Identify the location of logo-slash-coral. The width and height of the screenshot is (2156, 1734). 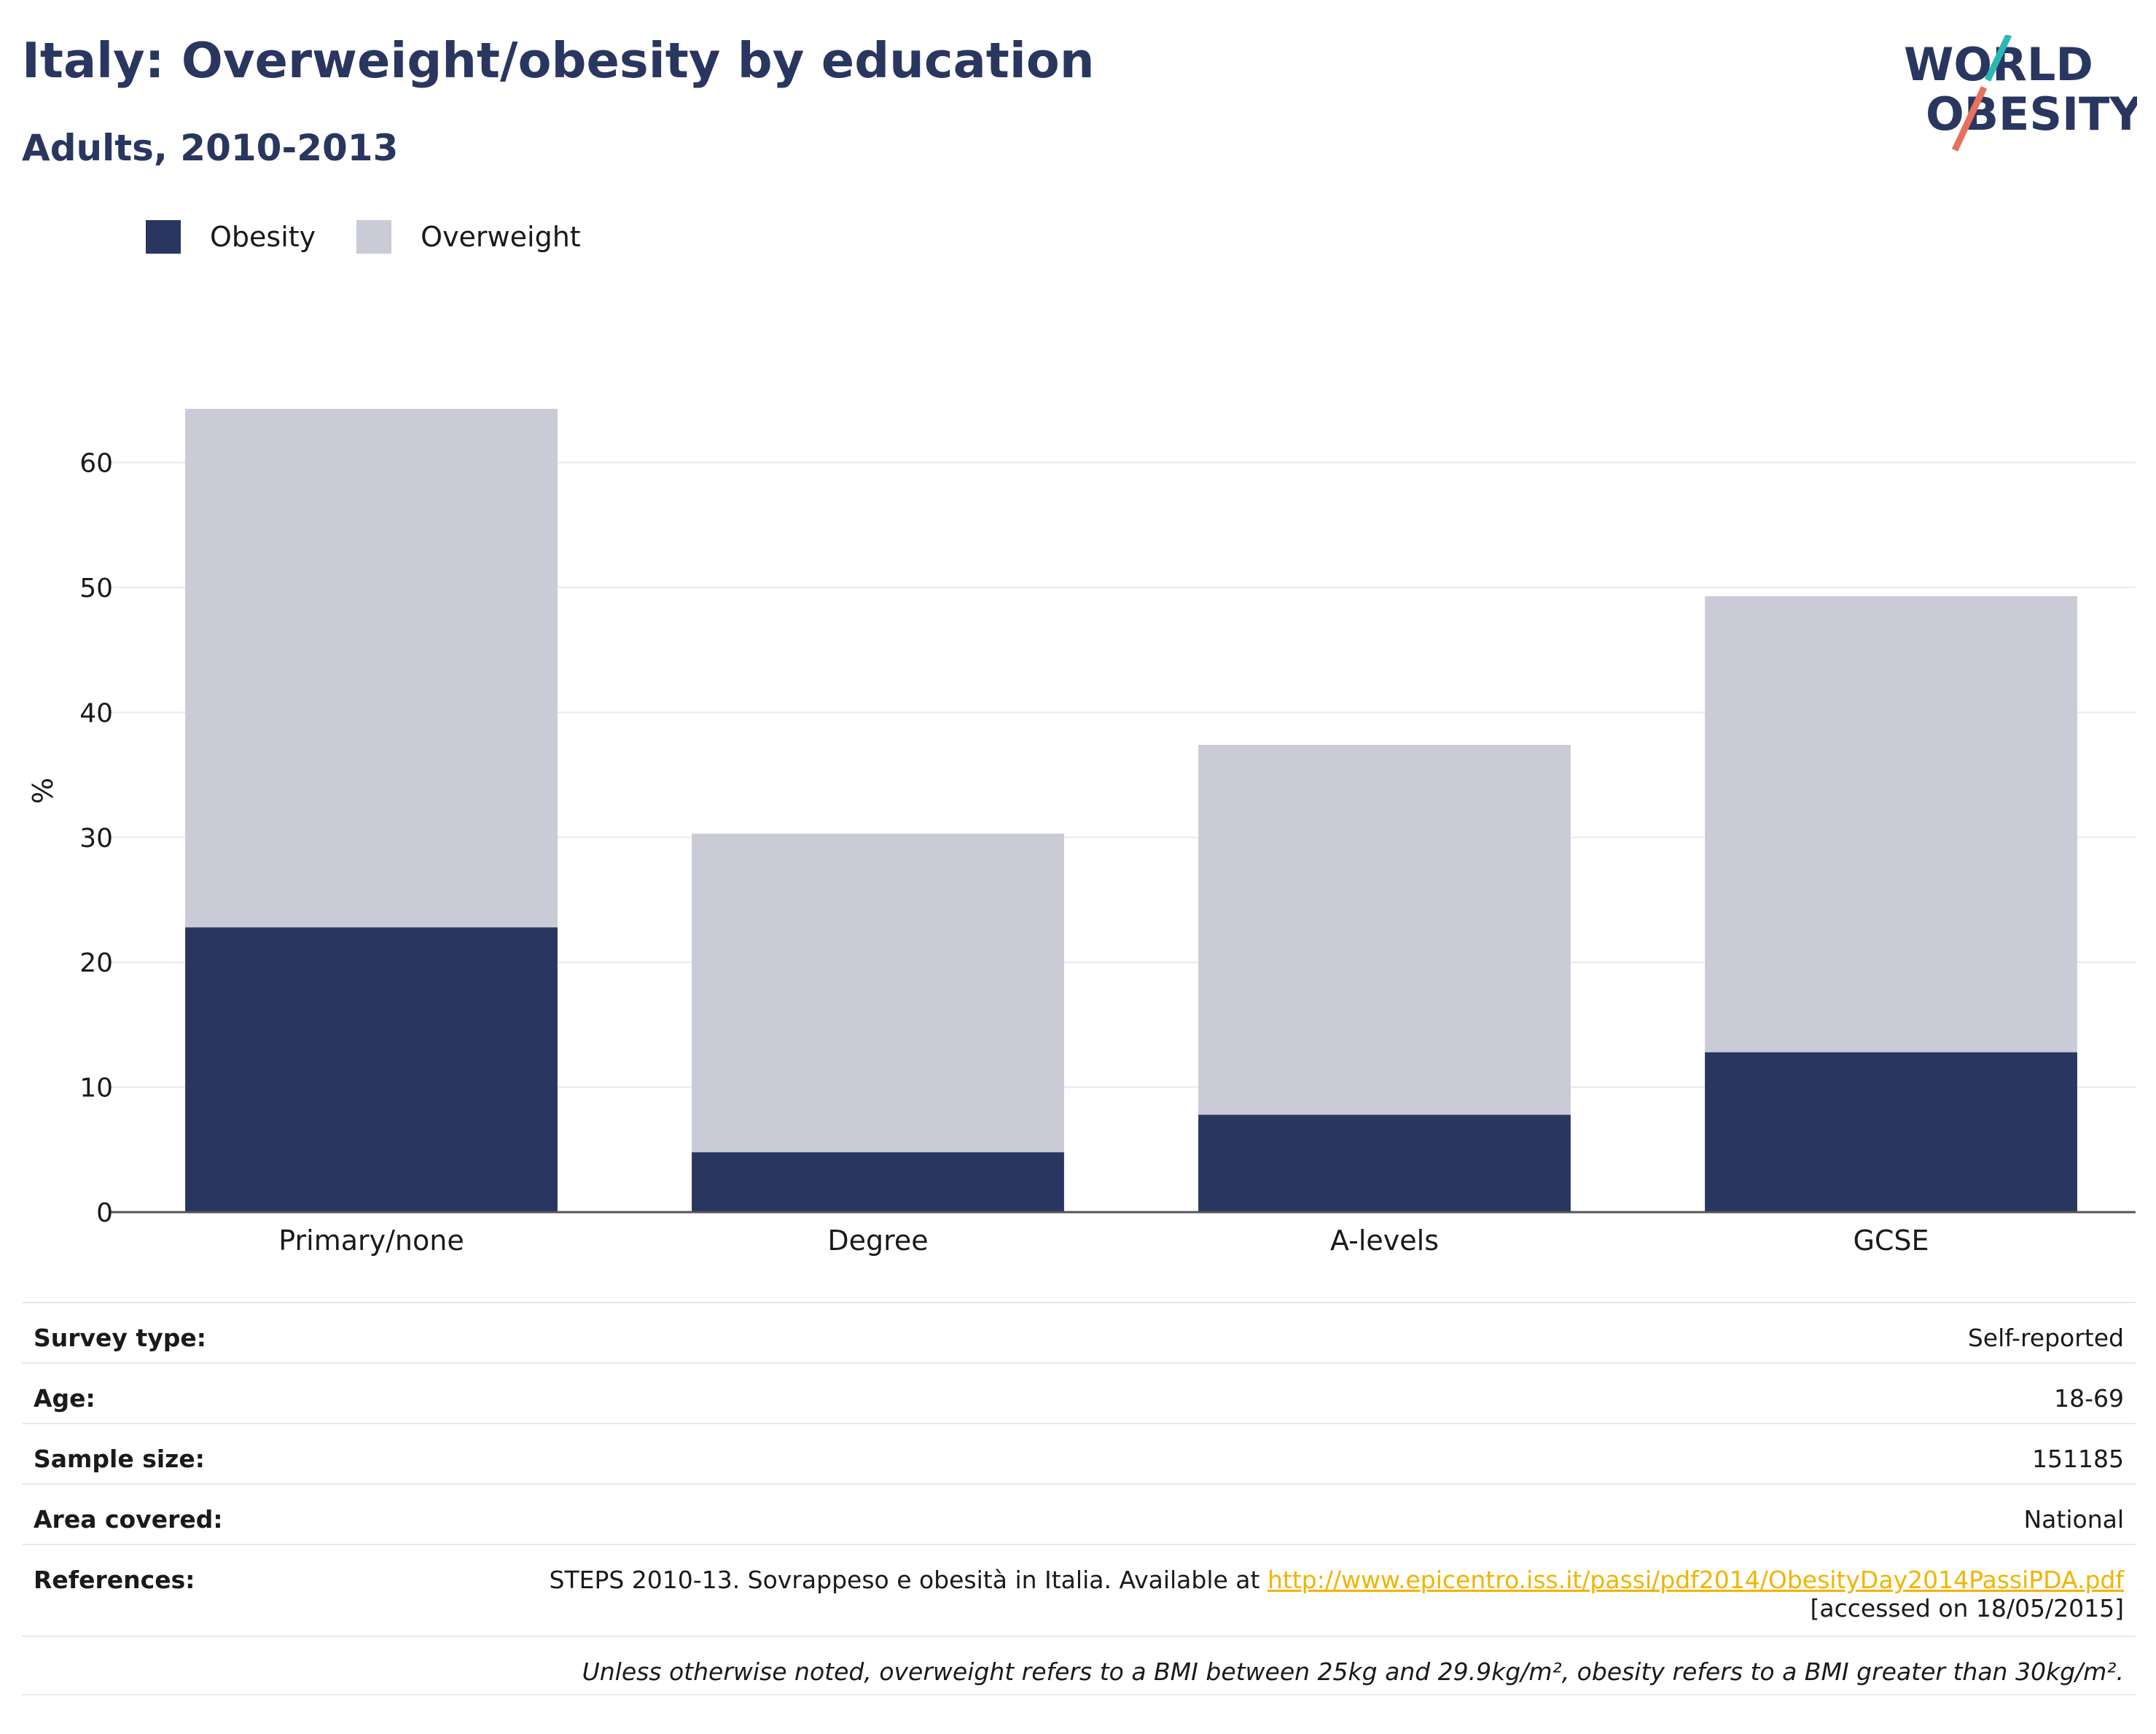
(1970, 119).